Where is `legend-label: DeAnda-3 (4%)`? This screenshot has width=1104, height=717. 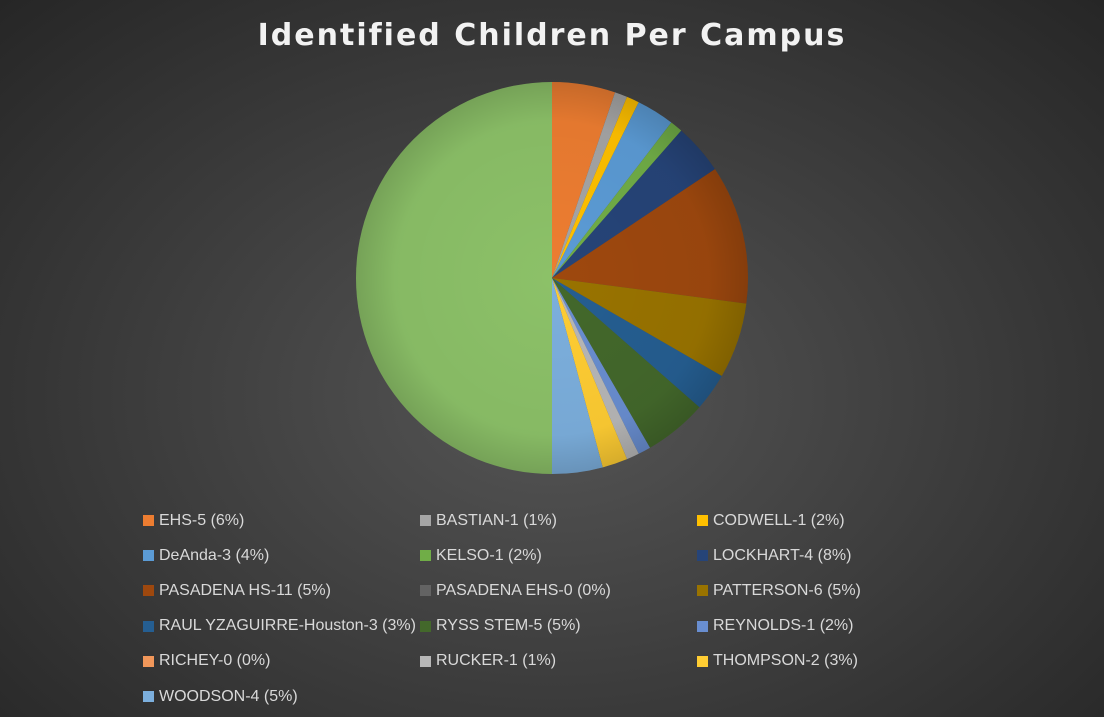 legend-label: DeAnda-3 (4%) is located at coordinates (214, 555).